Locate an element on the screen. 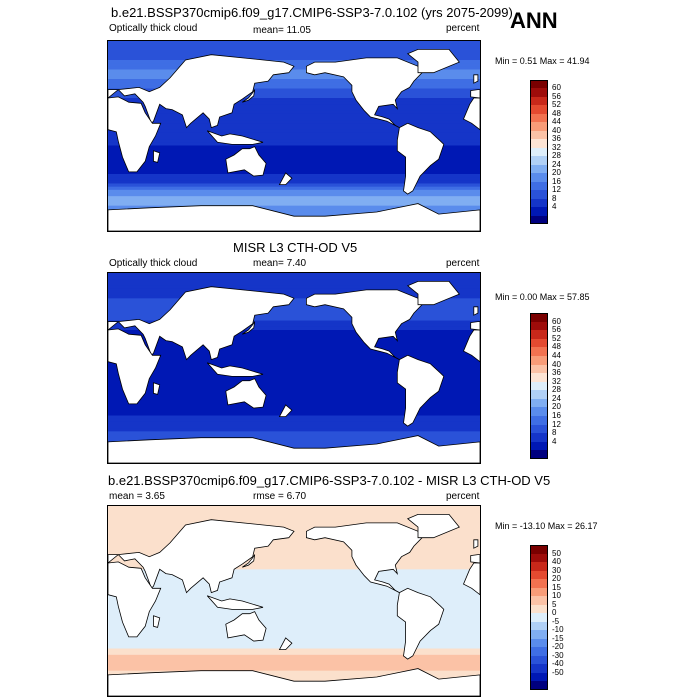 This screenshot has height=700, width=700. colorbar-tick-label: 32 is located at coordinates (556, 381).